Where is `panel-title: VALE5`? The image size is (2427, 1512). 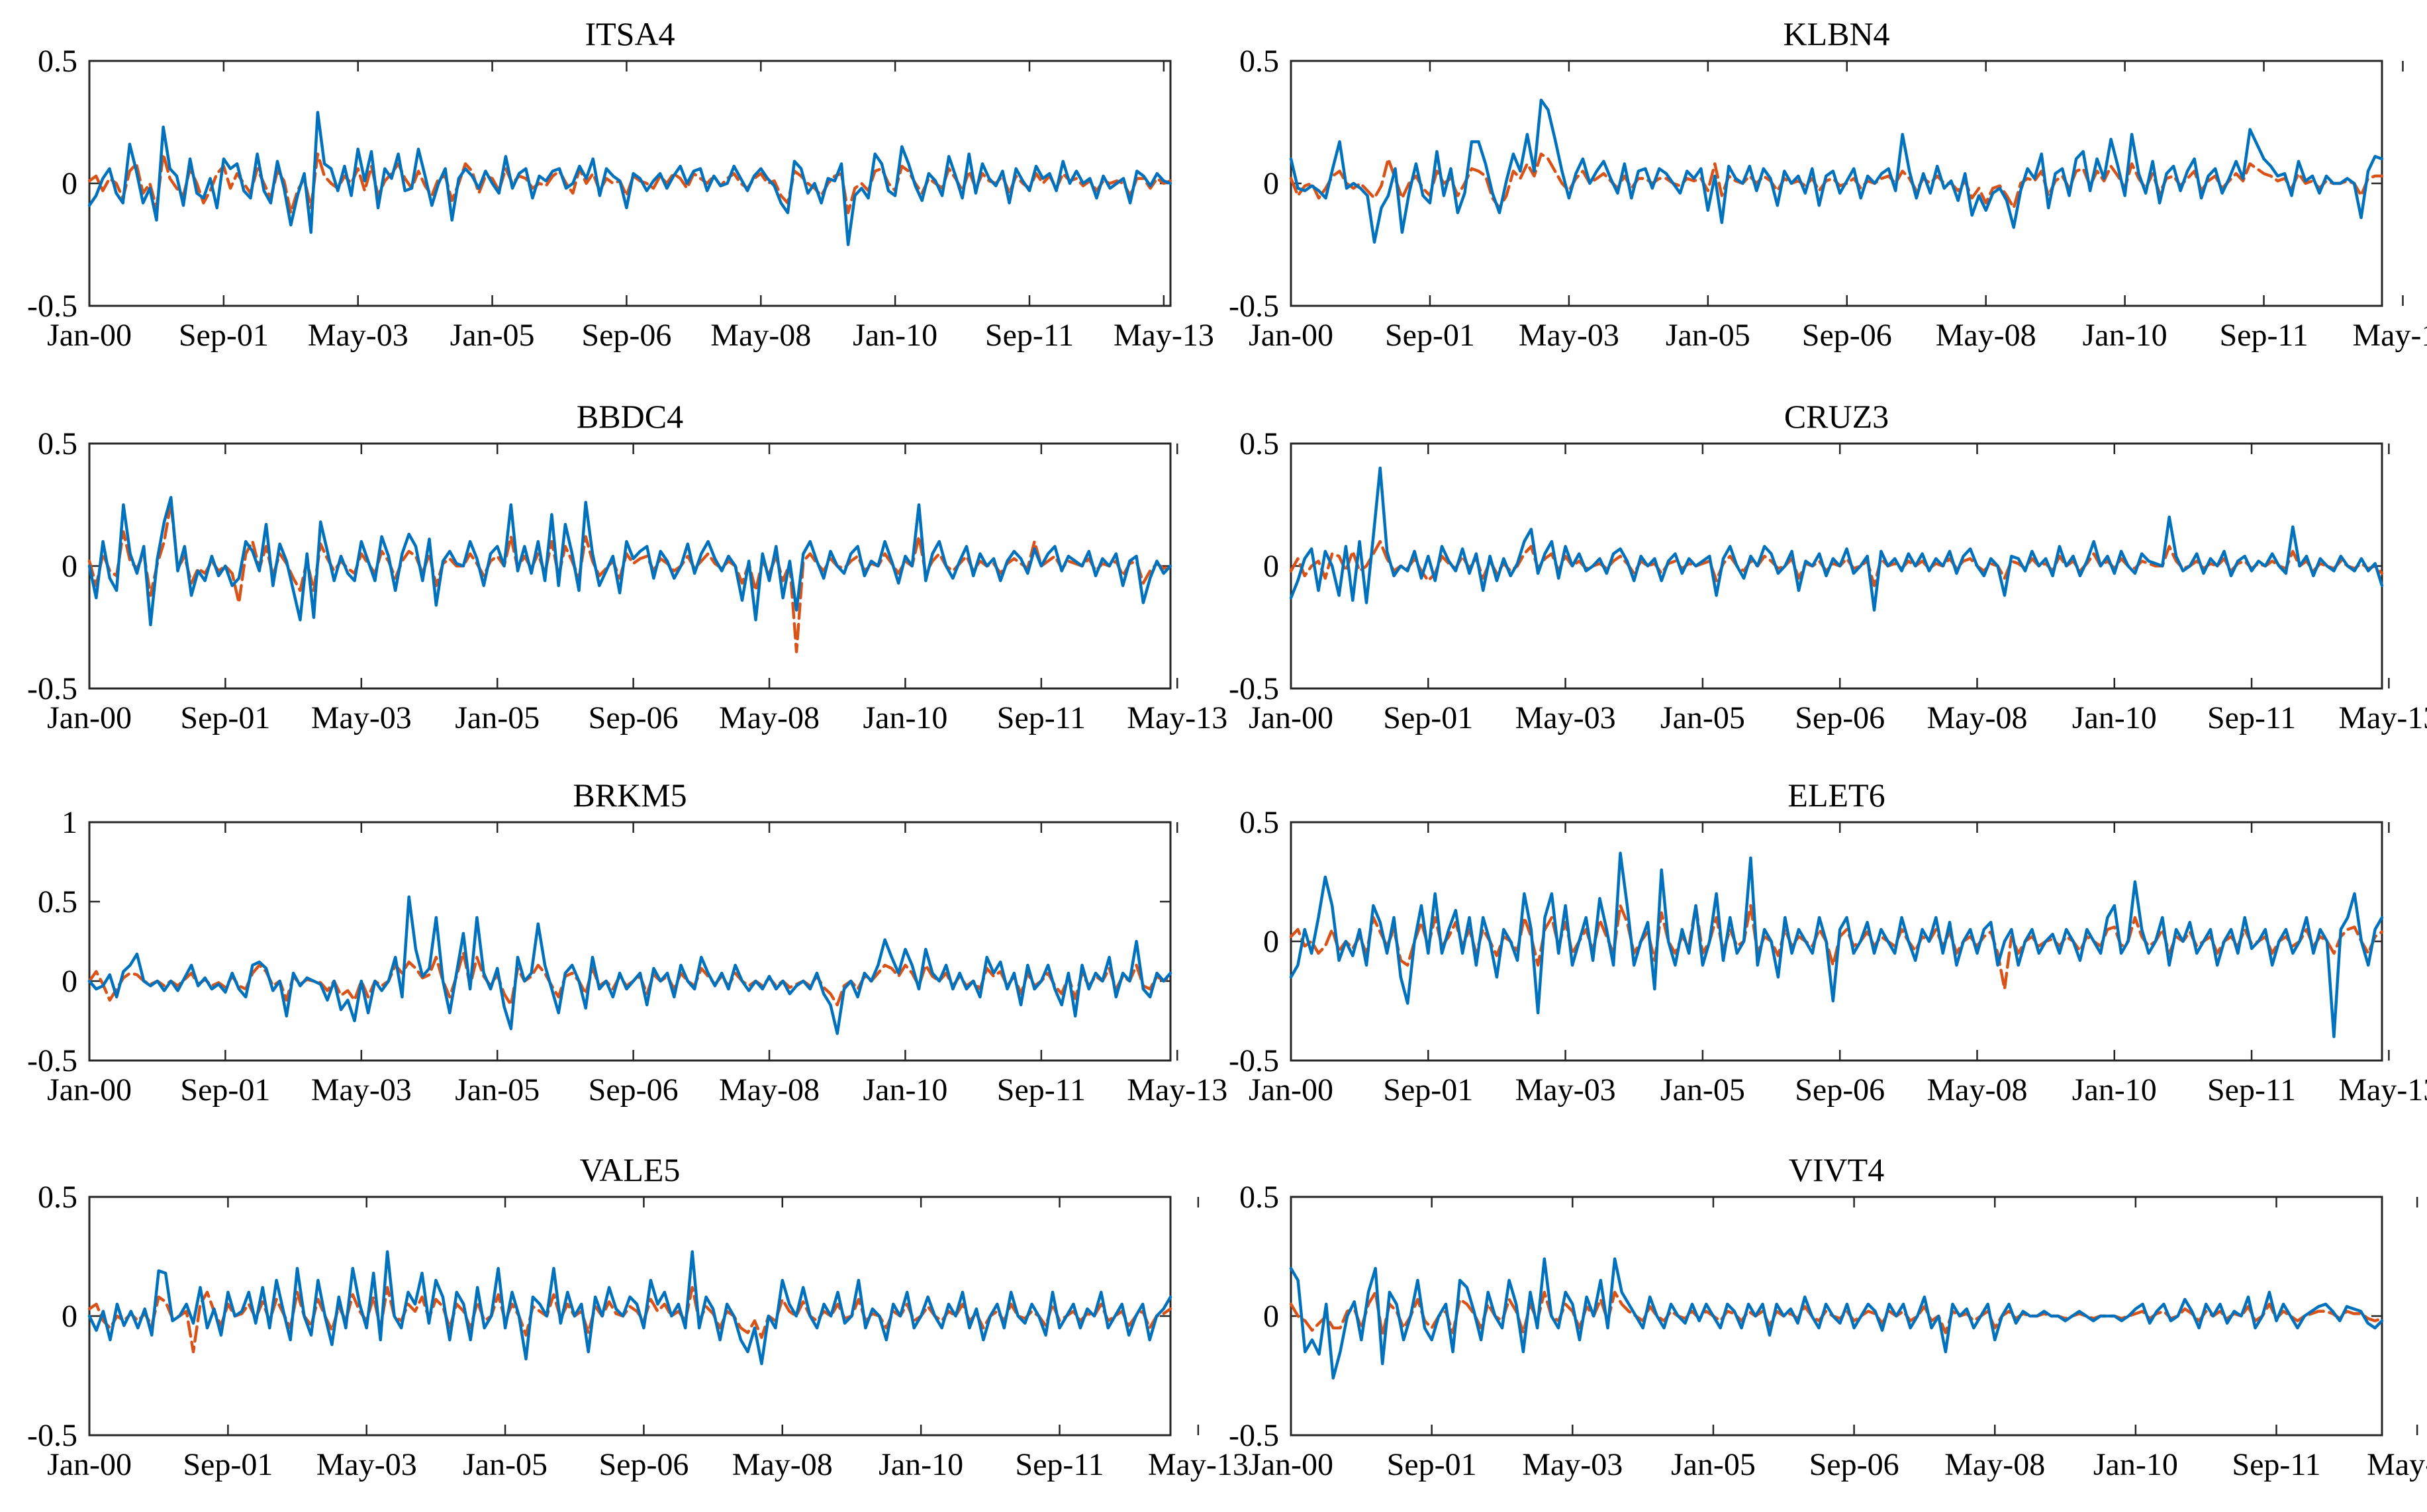 panel-title: VALE5 is located at coordinates (630, 1170).